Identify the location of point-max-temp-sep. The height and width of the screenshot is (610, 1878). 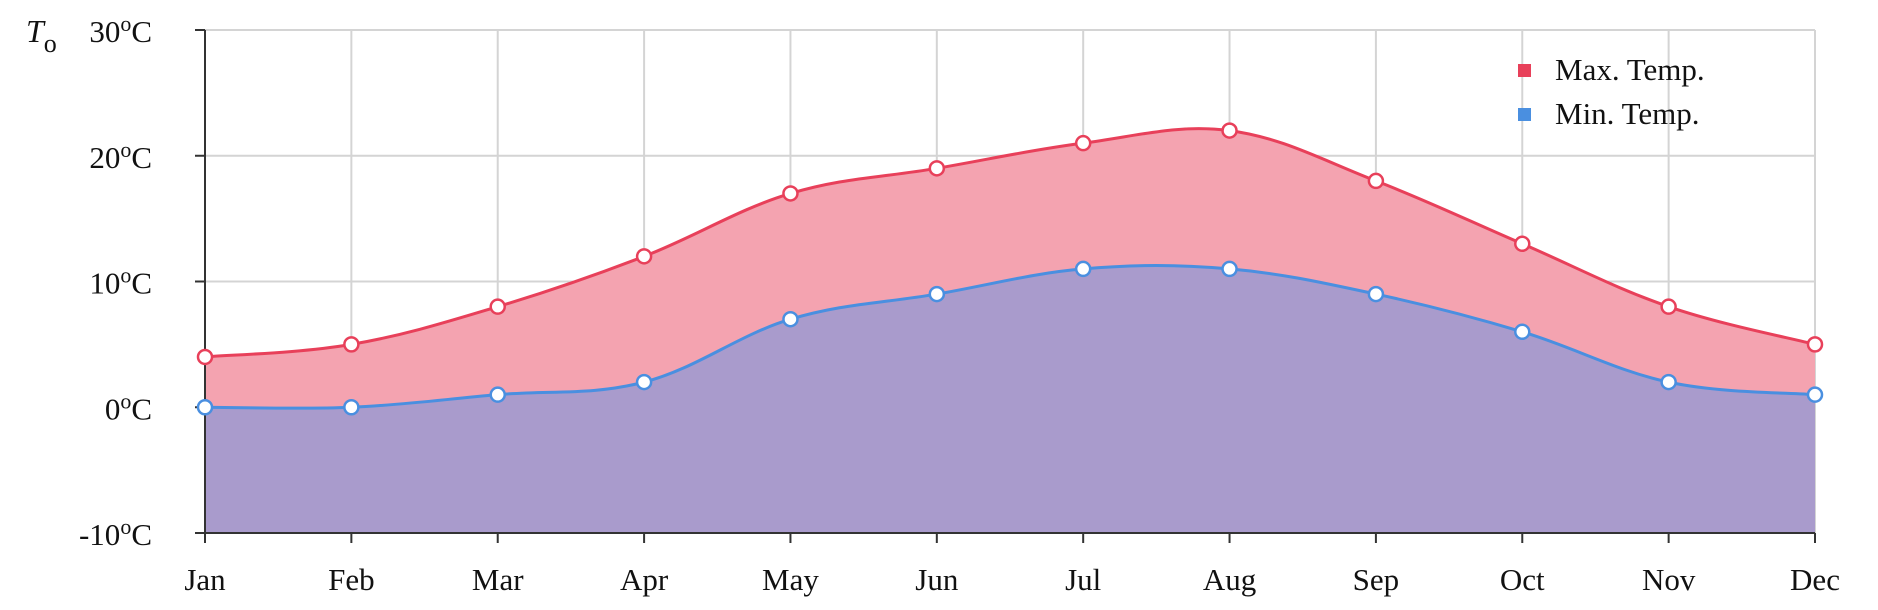
(1376, 181).